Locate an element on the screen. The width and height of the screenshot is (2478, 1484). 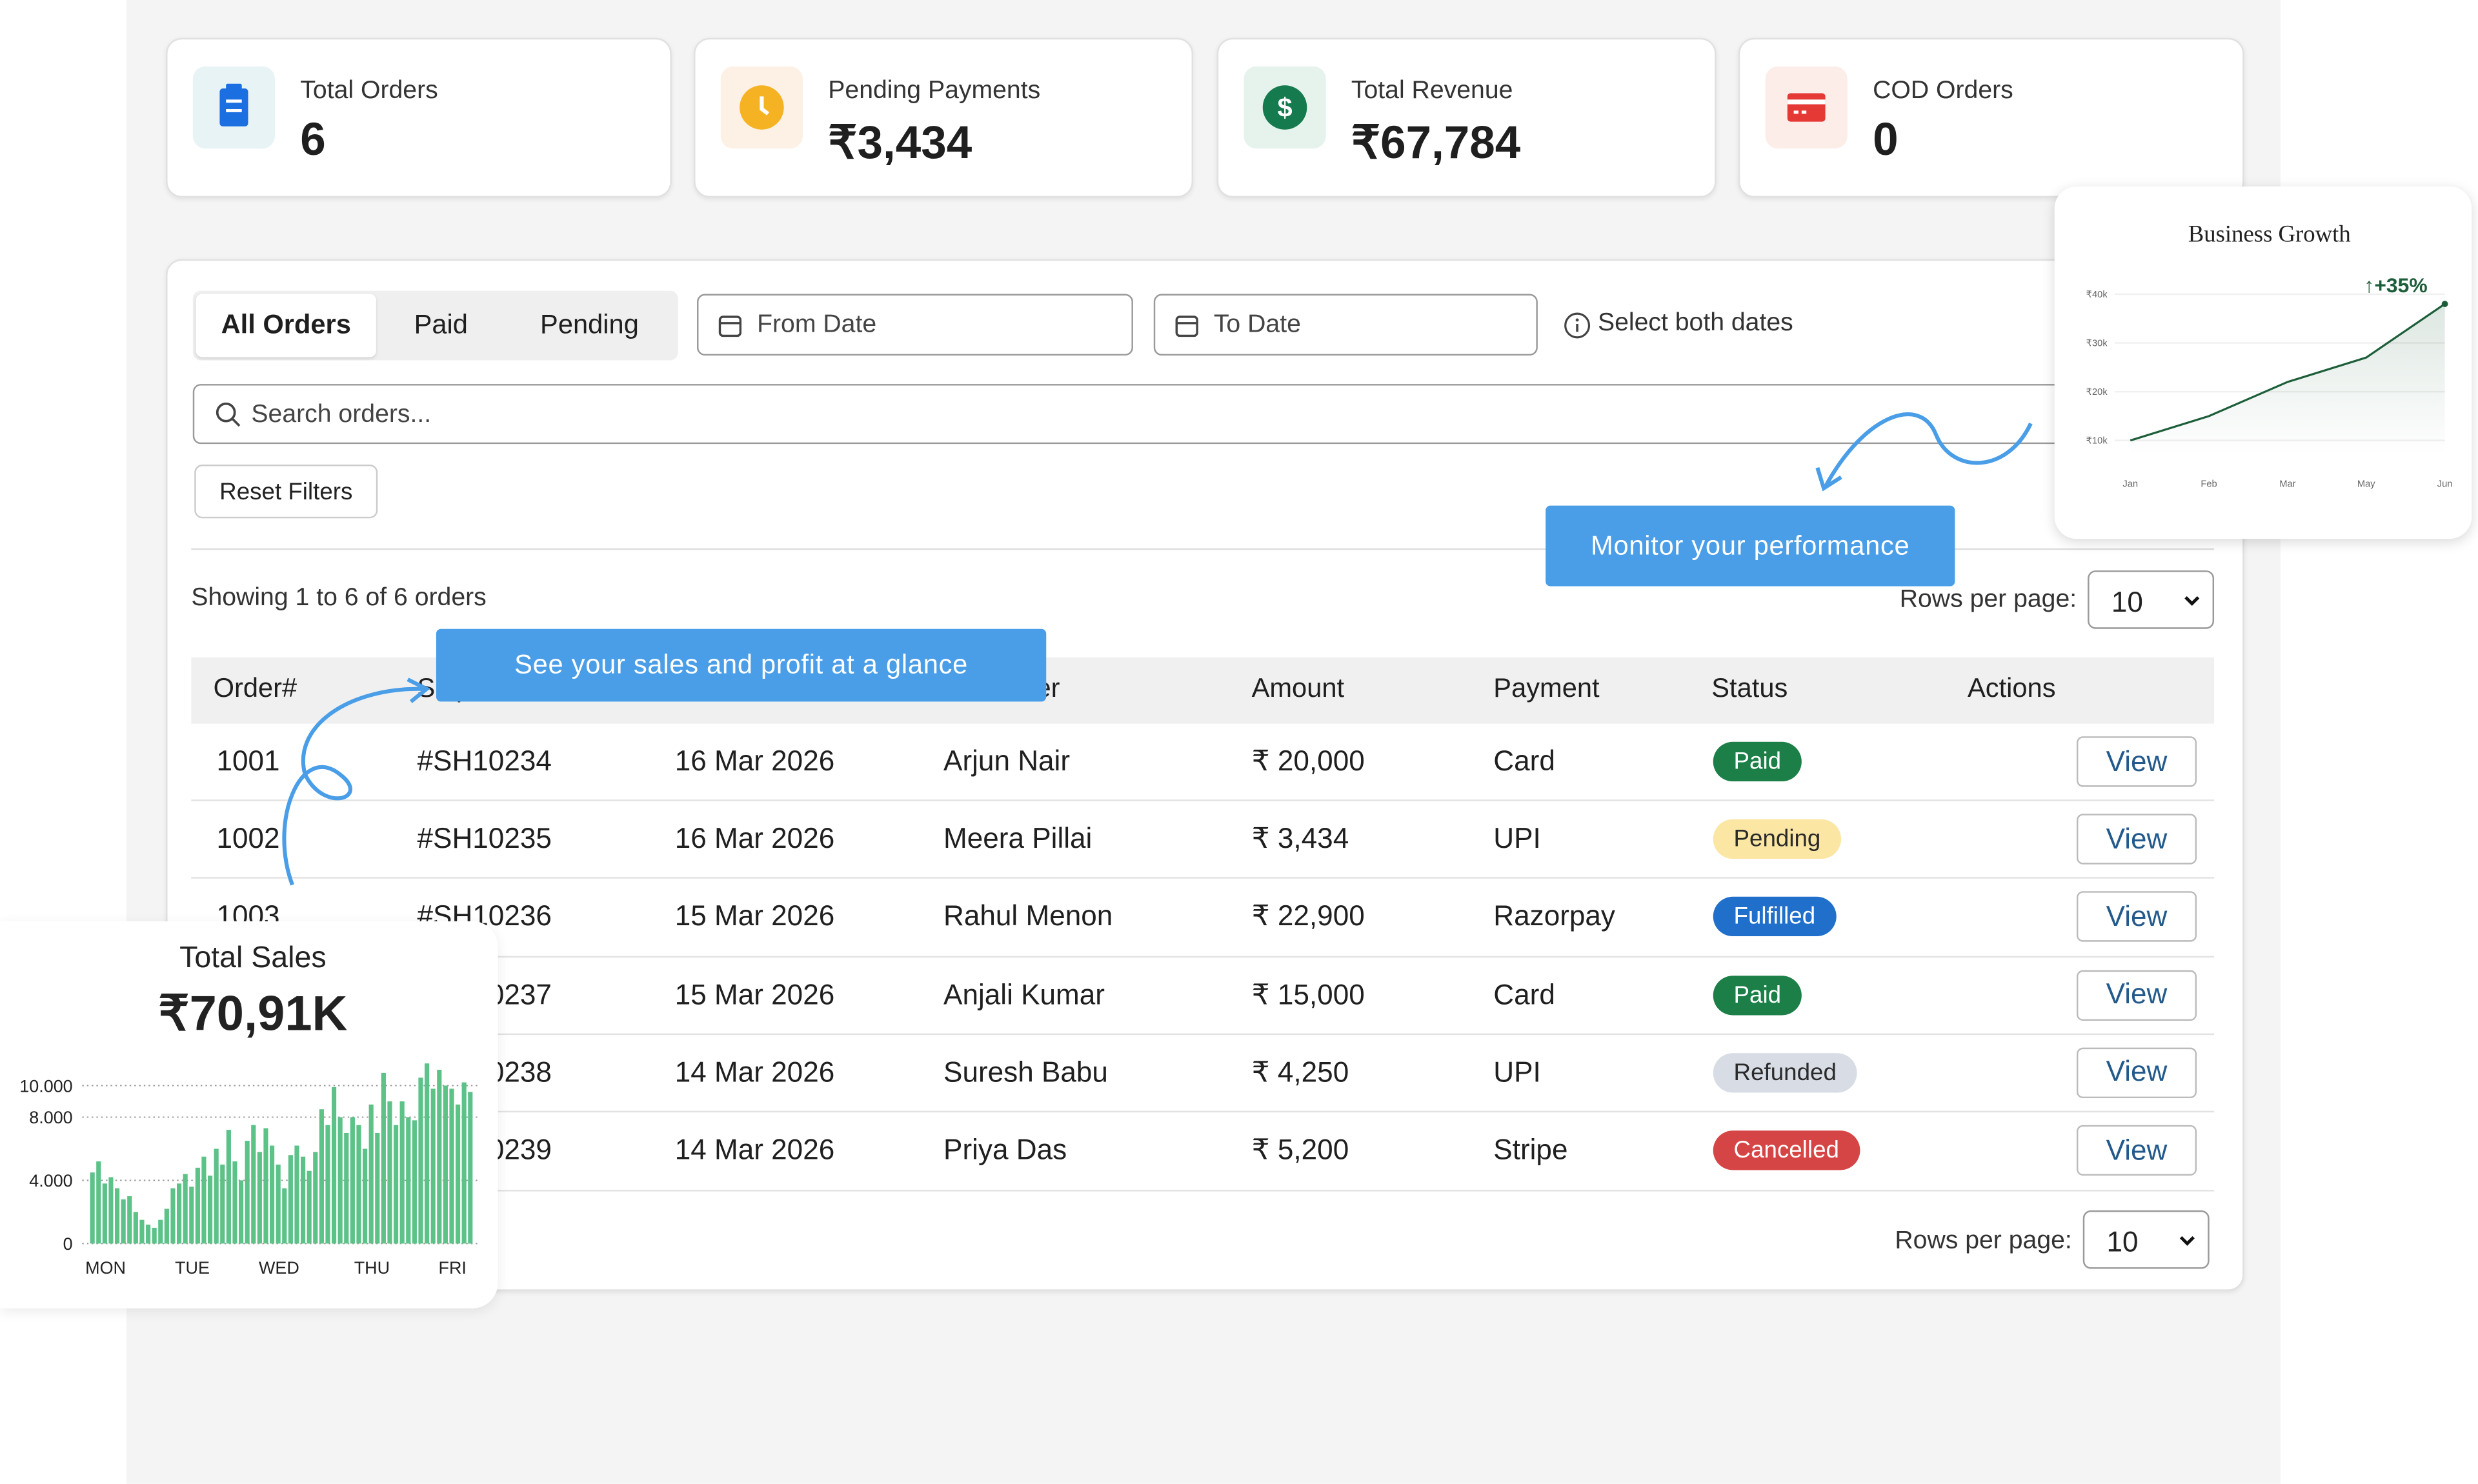
tab: Pending is located at coordinates (589, 325).